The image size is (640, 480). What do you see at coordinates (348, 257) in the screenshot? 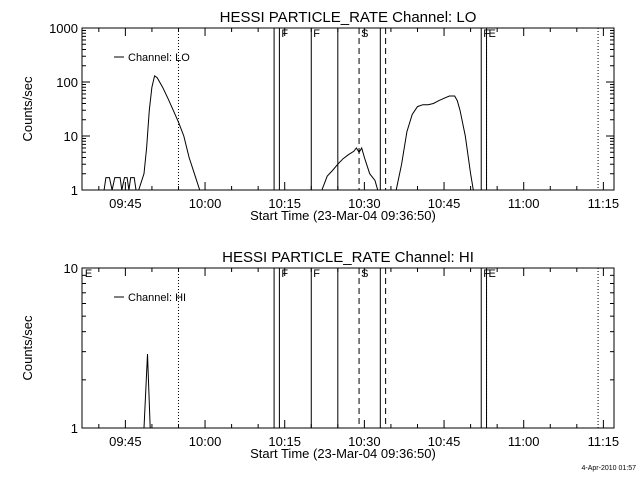
I see `chart-title: HESSI PARTICLE_RATE Channel: HI` at bounding box center [348, 257].